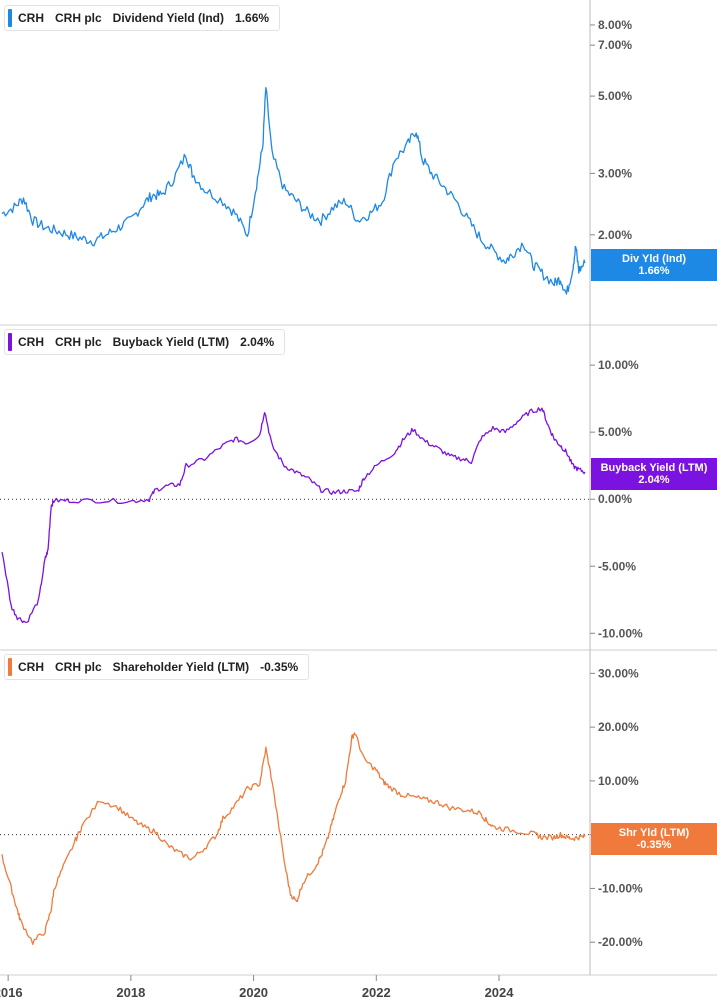 This screenshot has width=717, height=1005. What do you see at coordinates (11, 992) in the screenshot?
I see `x-tick-label: 2016` at bounding box center [11, 992].